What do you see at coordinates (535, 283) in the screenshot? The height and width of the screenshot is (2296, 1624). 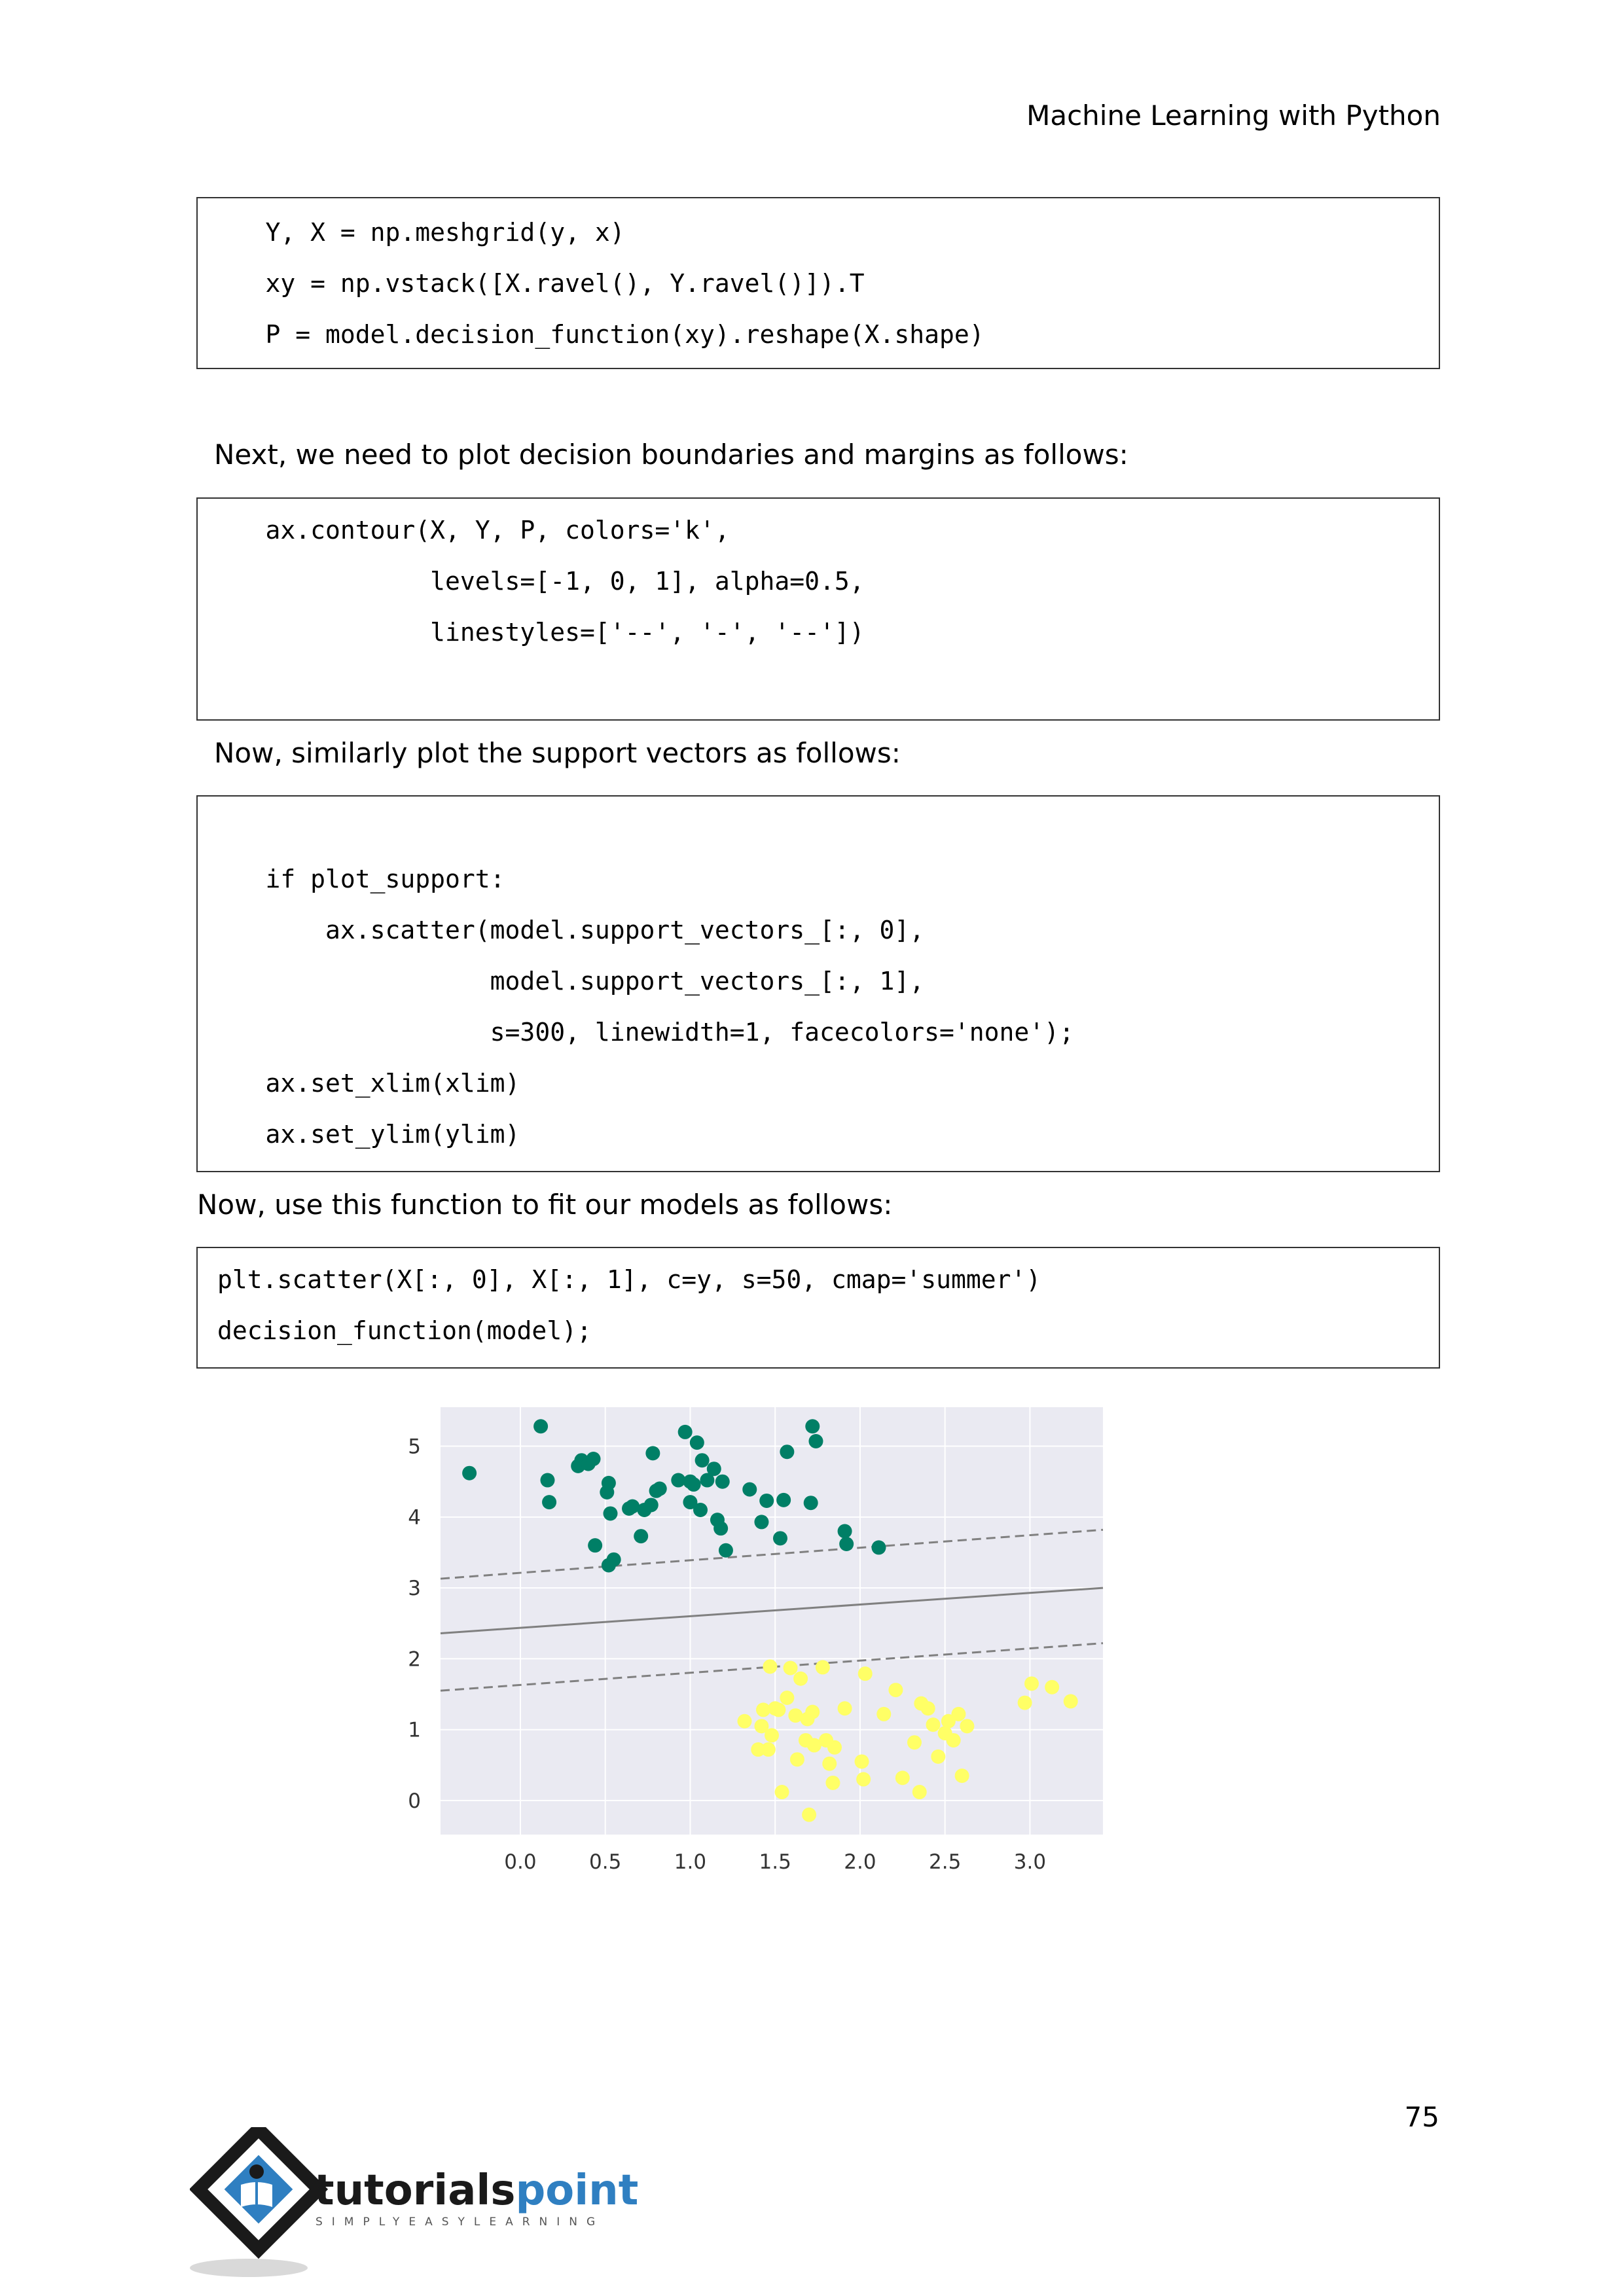 I see `code-line: xy = np.vstack([X.ravel(), Y.ravel()]).T` at bounding box center [535, 283].